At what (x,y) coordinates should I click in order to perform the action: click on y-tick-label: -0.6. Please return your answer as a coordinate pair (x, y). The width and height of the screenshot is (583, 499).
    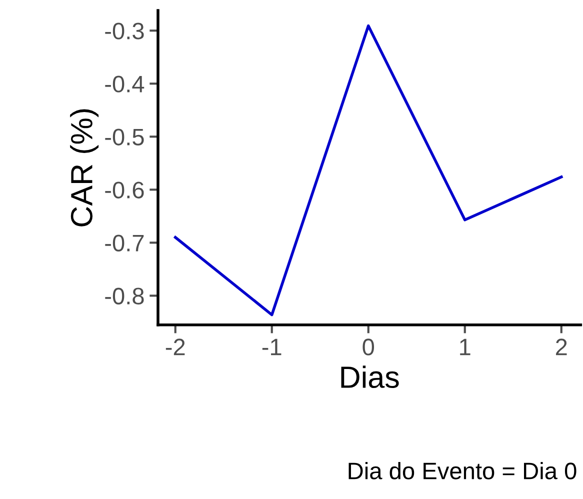
    Looking at the image, I should click on (124, 190).